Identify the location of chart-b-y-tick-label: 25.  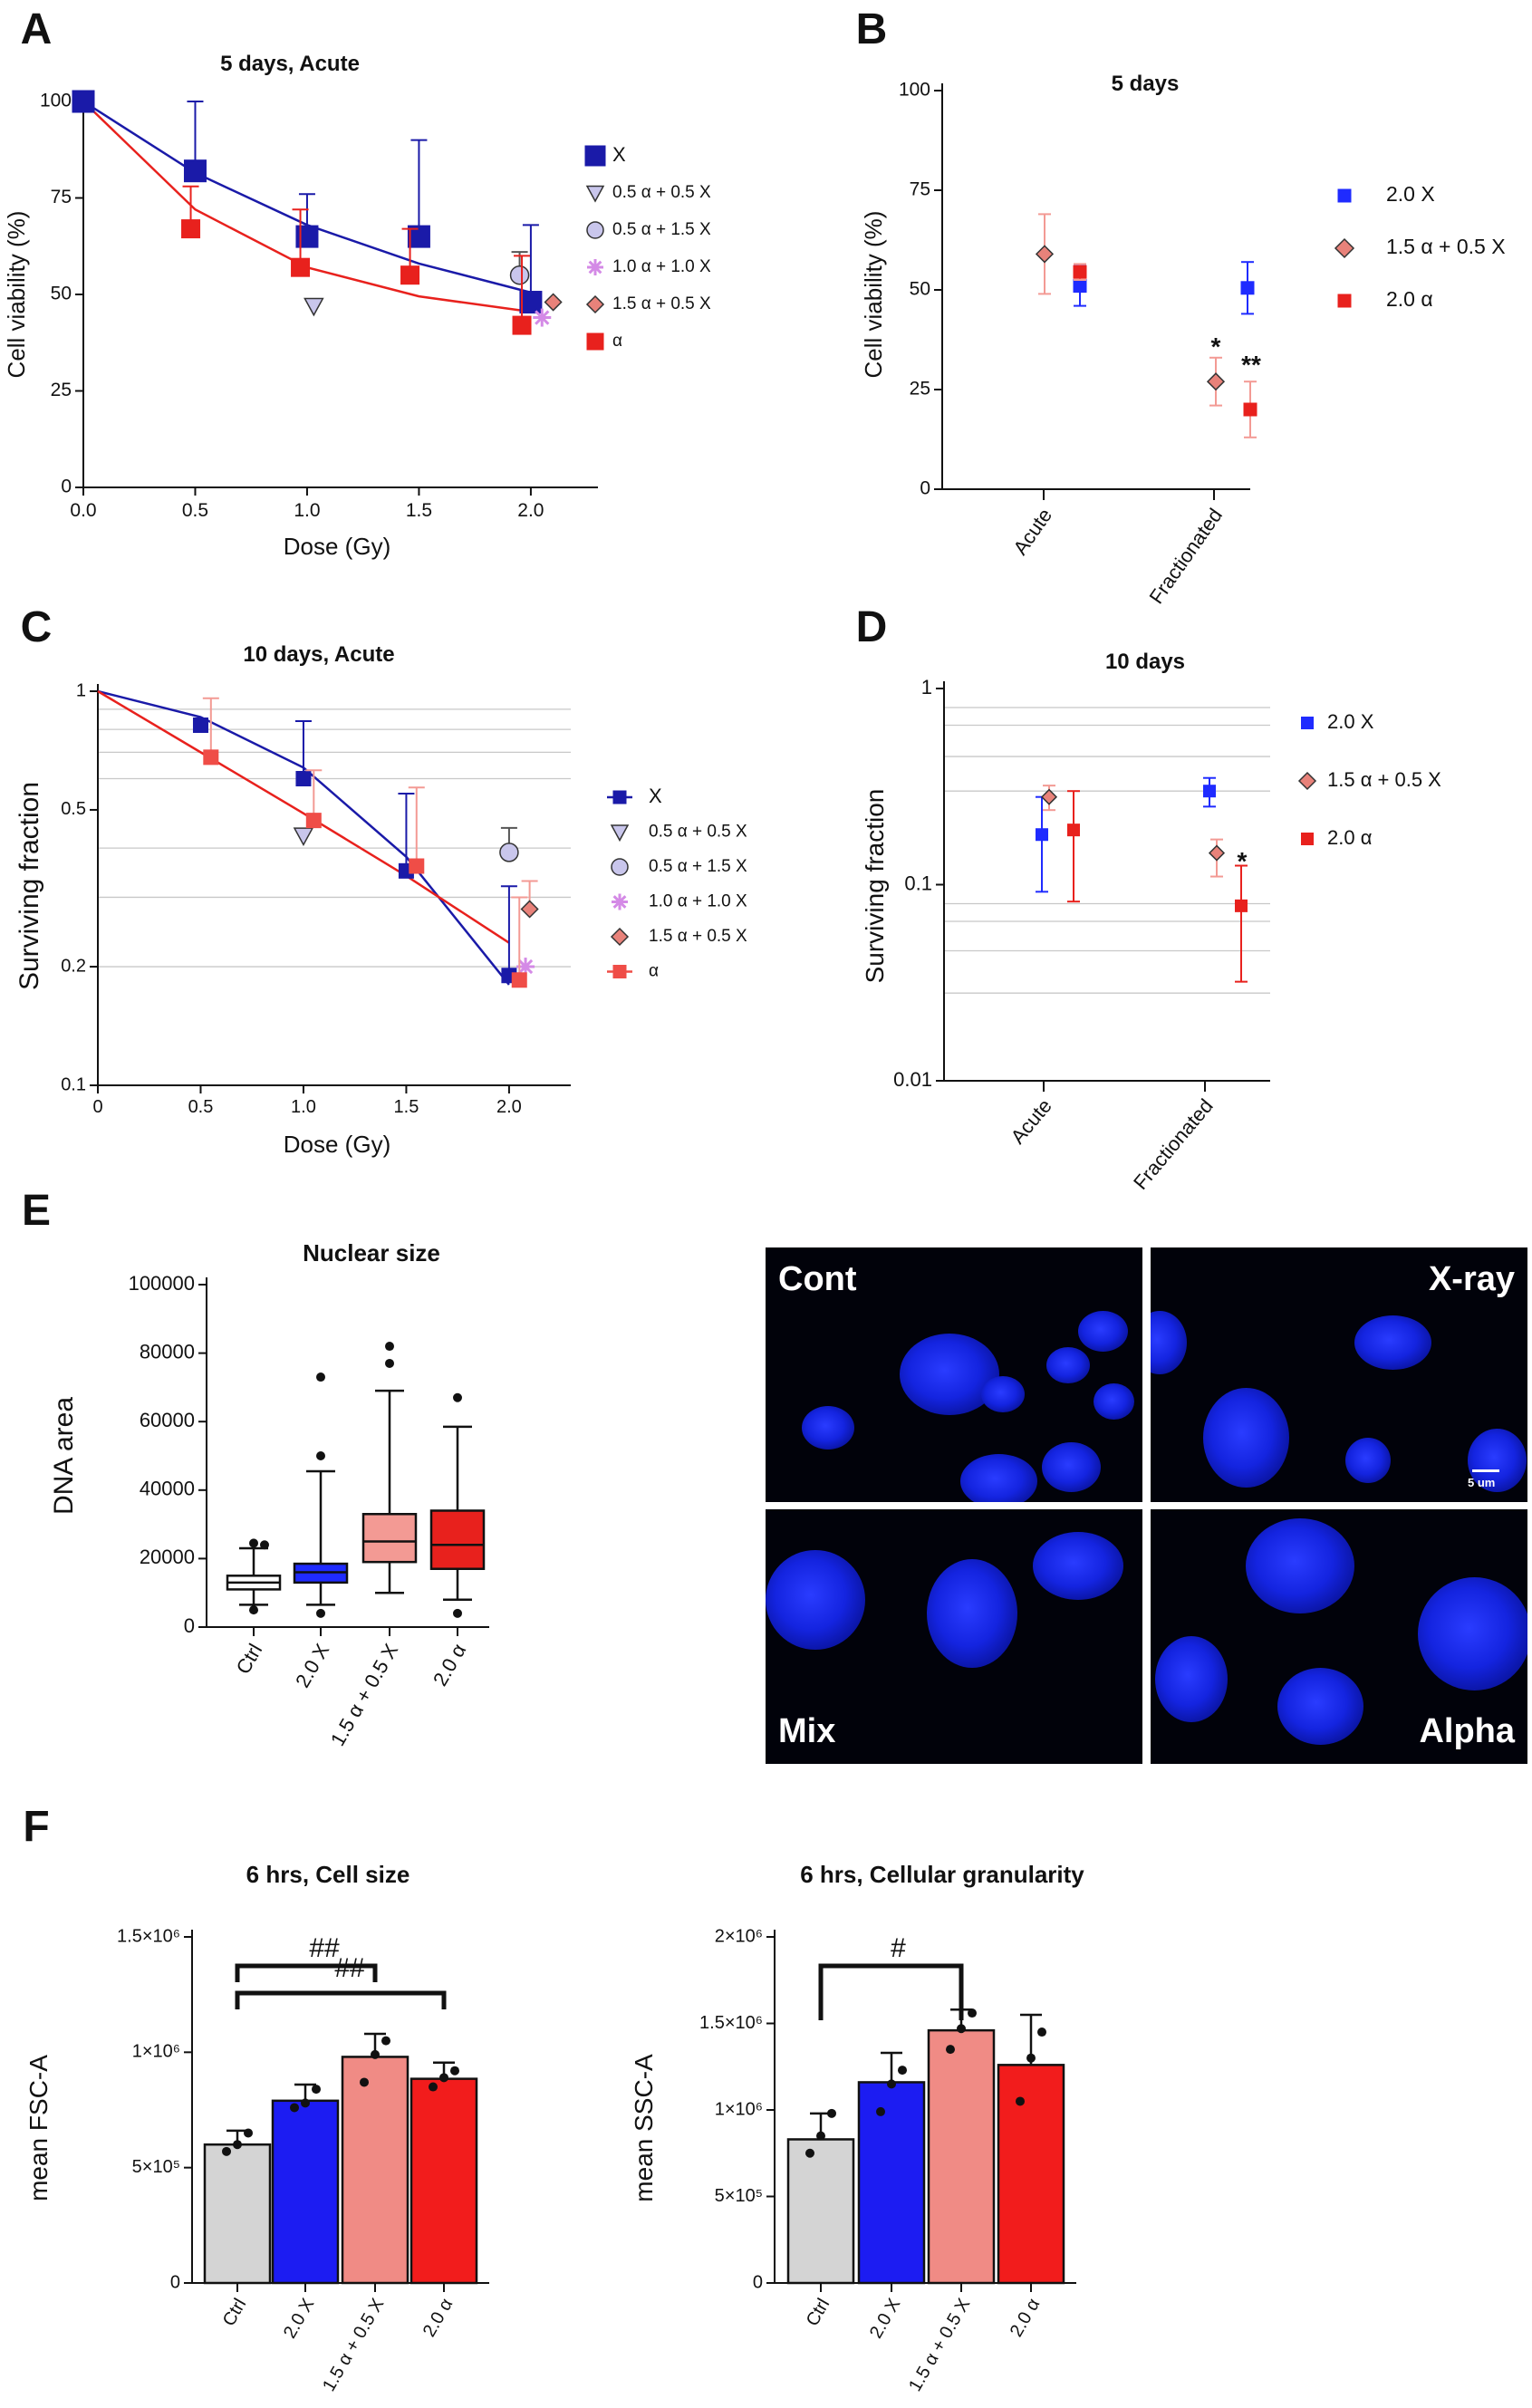
(920, 389).